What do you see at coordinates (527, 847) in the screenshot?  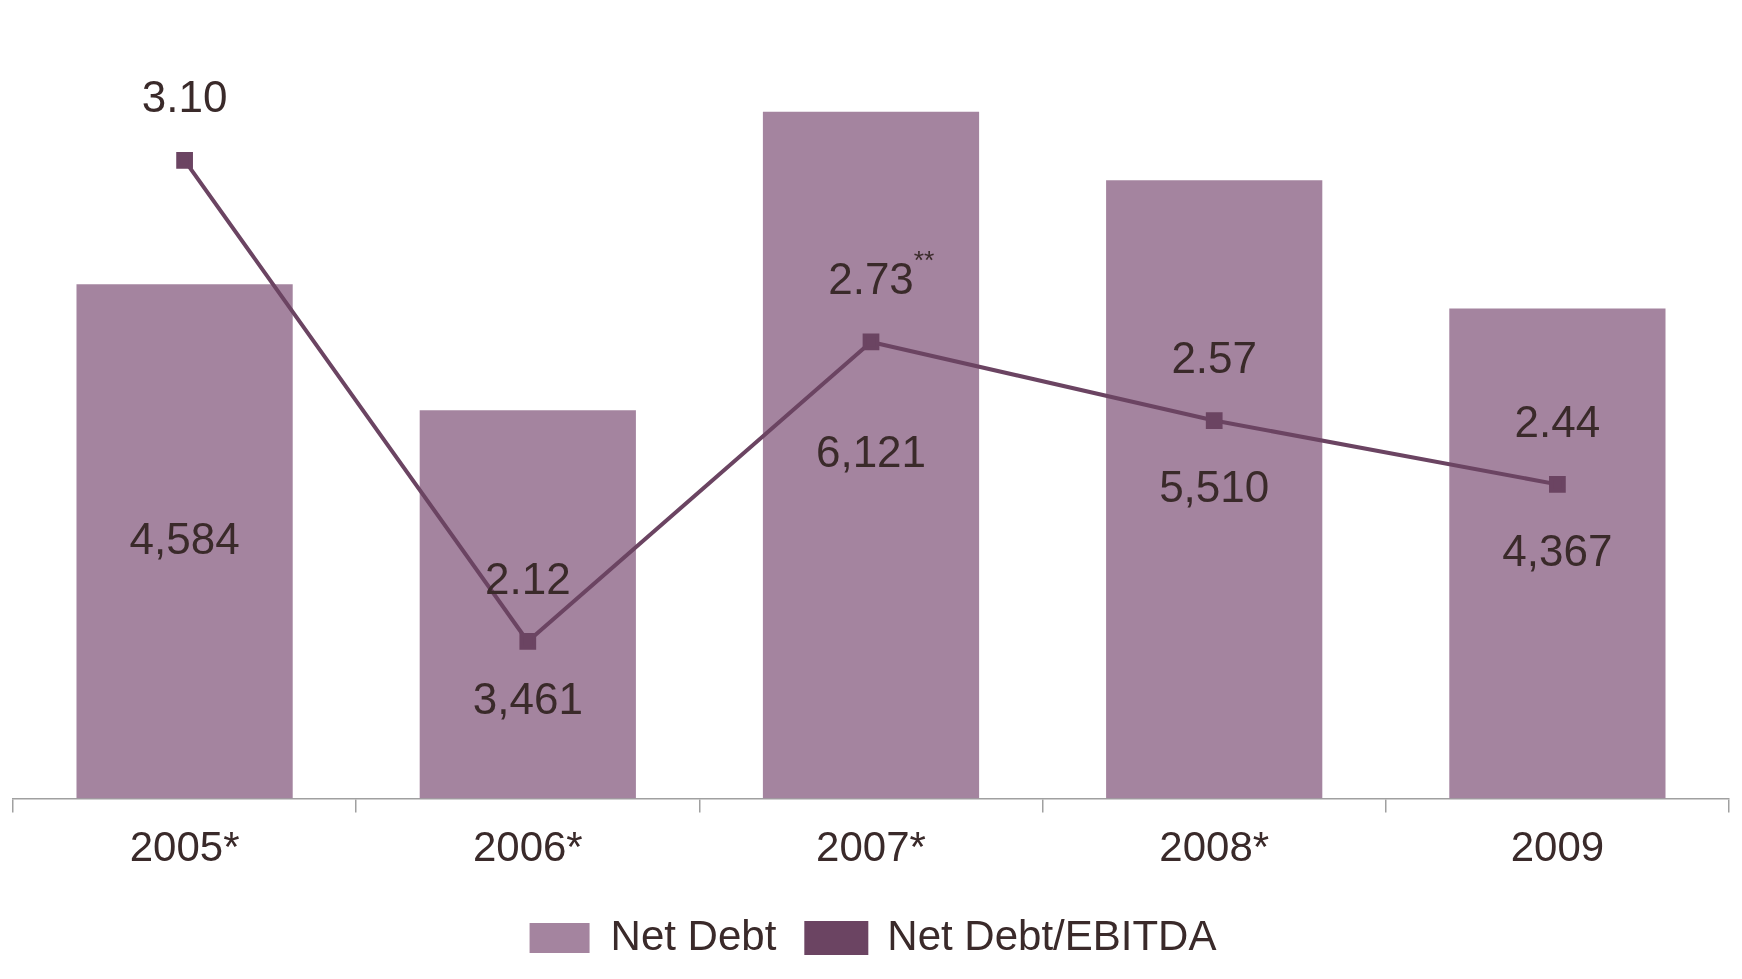 I see `x-tick-label: 2006*` at bounding box center [527, 847].